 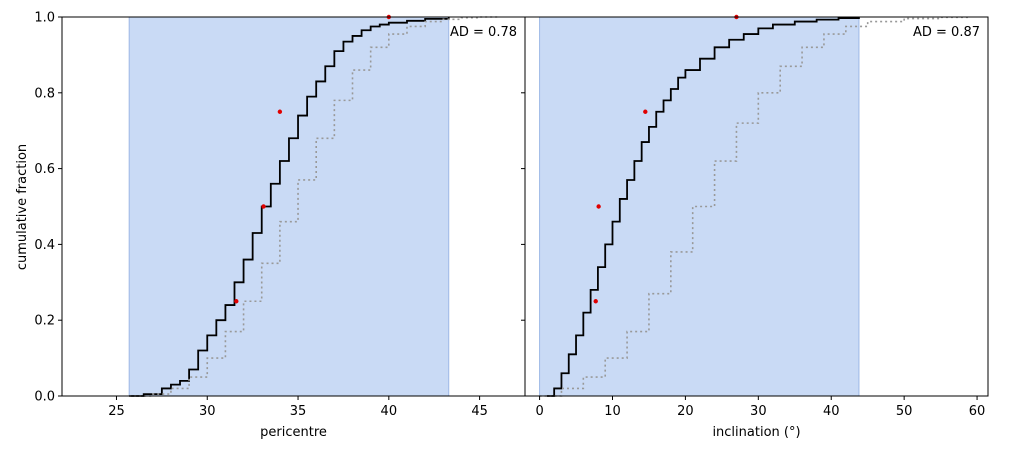 What do you see at coordinates (977, 411) in the screenshot?
I see `x-tick-label: 60` at bounding box center [977, 411].